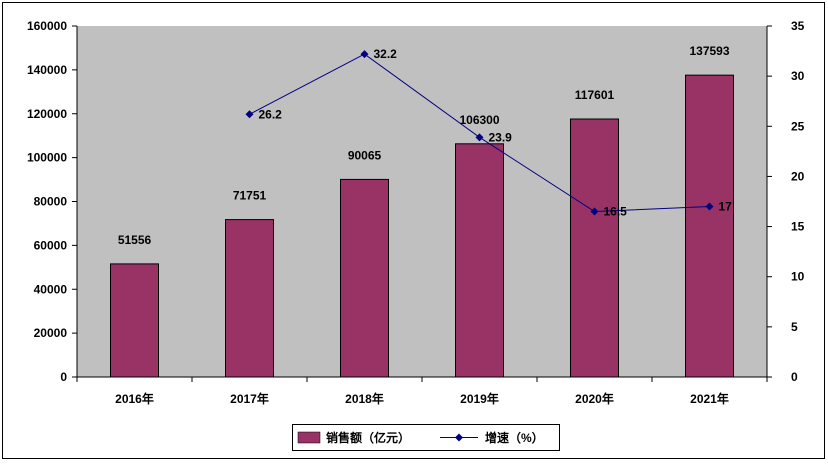 Image resolution: width=828 pixels, height=467 pixels. I want to click on legend: 销售额（亿元） 增速（%）, so click(426, 437).